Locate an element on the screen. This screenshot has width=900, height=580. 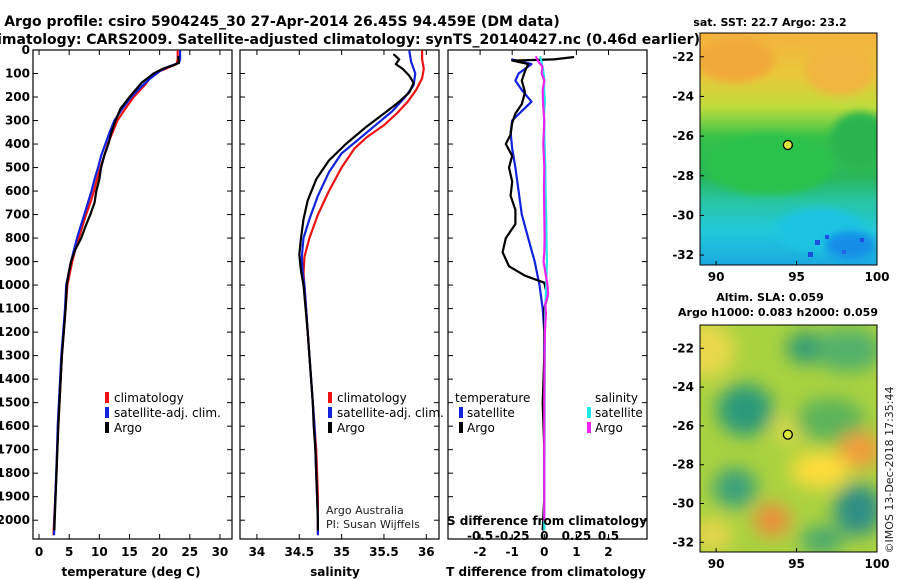
salinity-axis-label: salinity is located at coordinates (335, 572).